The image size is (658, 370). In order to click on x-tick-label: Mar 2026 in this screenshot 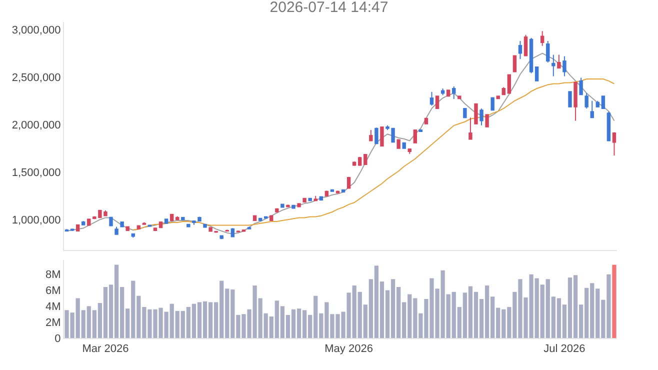, I will do `click(105, 349)`.